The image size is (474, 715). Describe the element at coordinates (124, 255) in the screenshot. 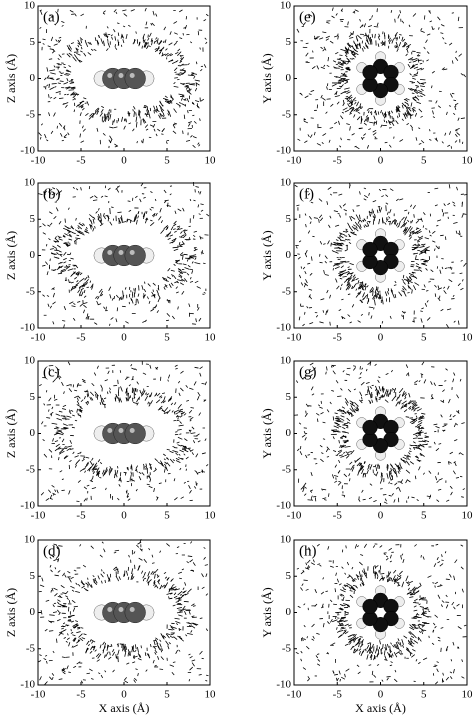

I see `molecule` at that location.